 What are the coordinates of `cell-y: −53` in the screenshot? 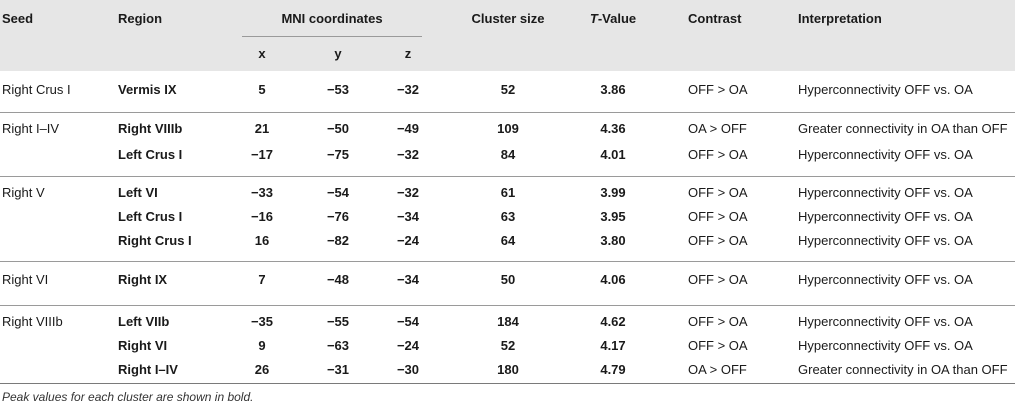 It's located at (338, 89).